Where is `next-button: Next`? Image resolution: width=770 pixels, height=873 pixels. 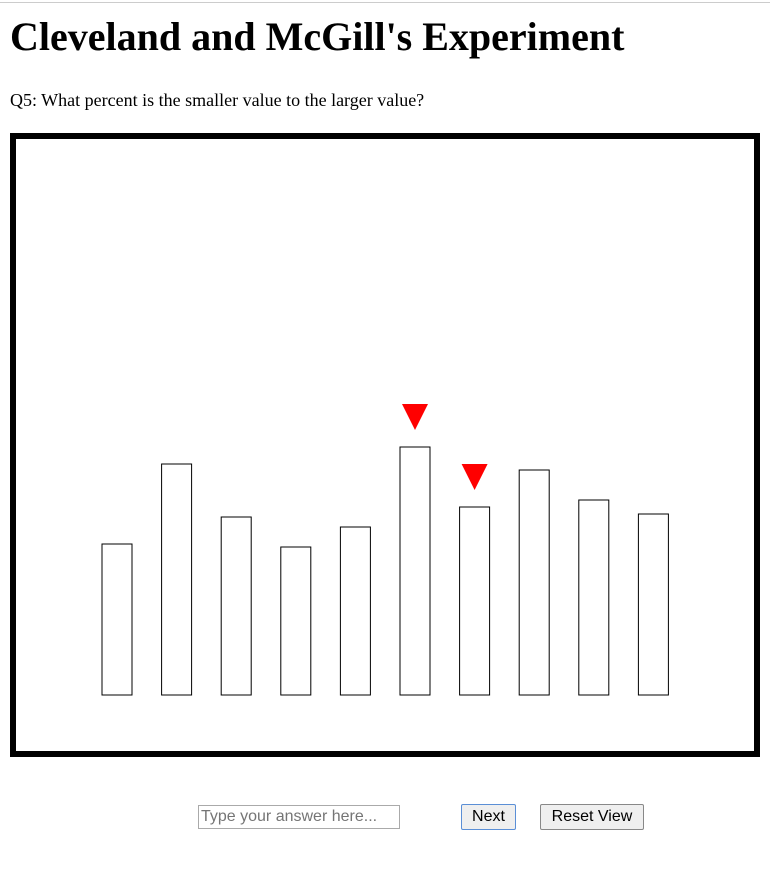
next-button: Next is located at coordinates (488, 817).